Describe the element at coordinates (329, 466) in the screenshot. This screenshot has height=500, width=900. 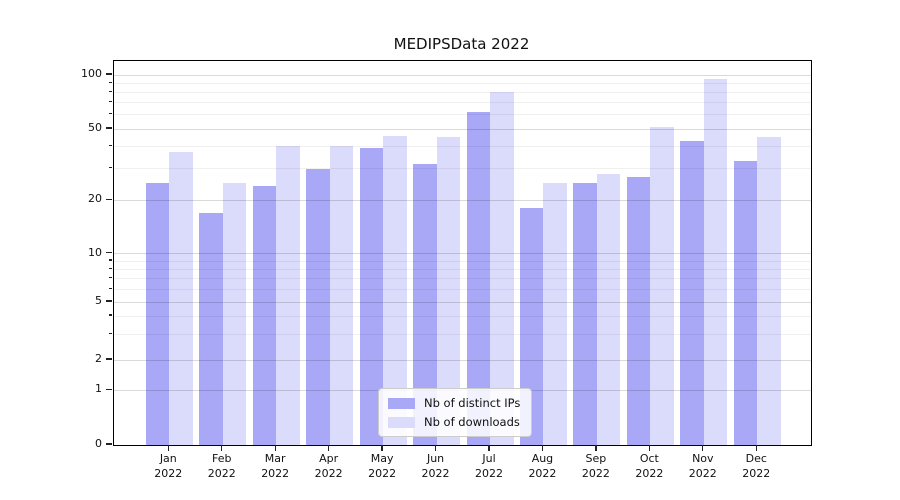
I see `x-tick-label-apr: Apr 2022` at that location.